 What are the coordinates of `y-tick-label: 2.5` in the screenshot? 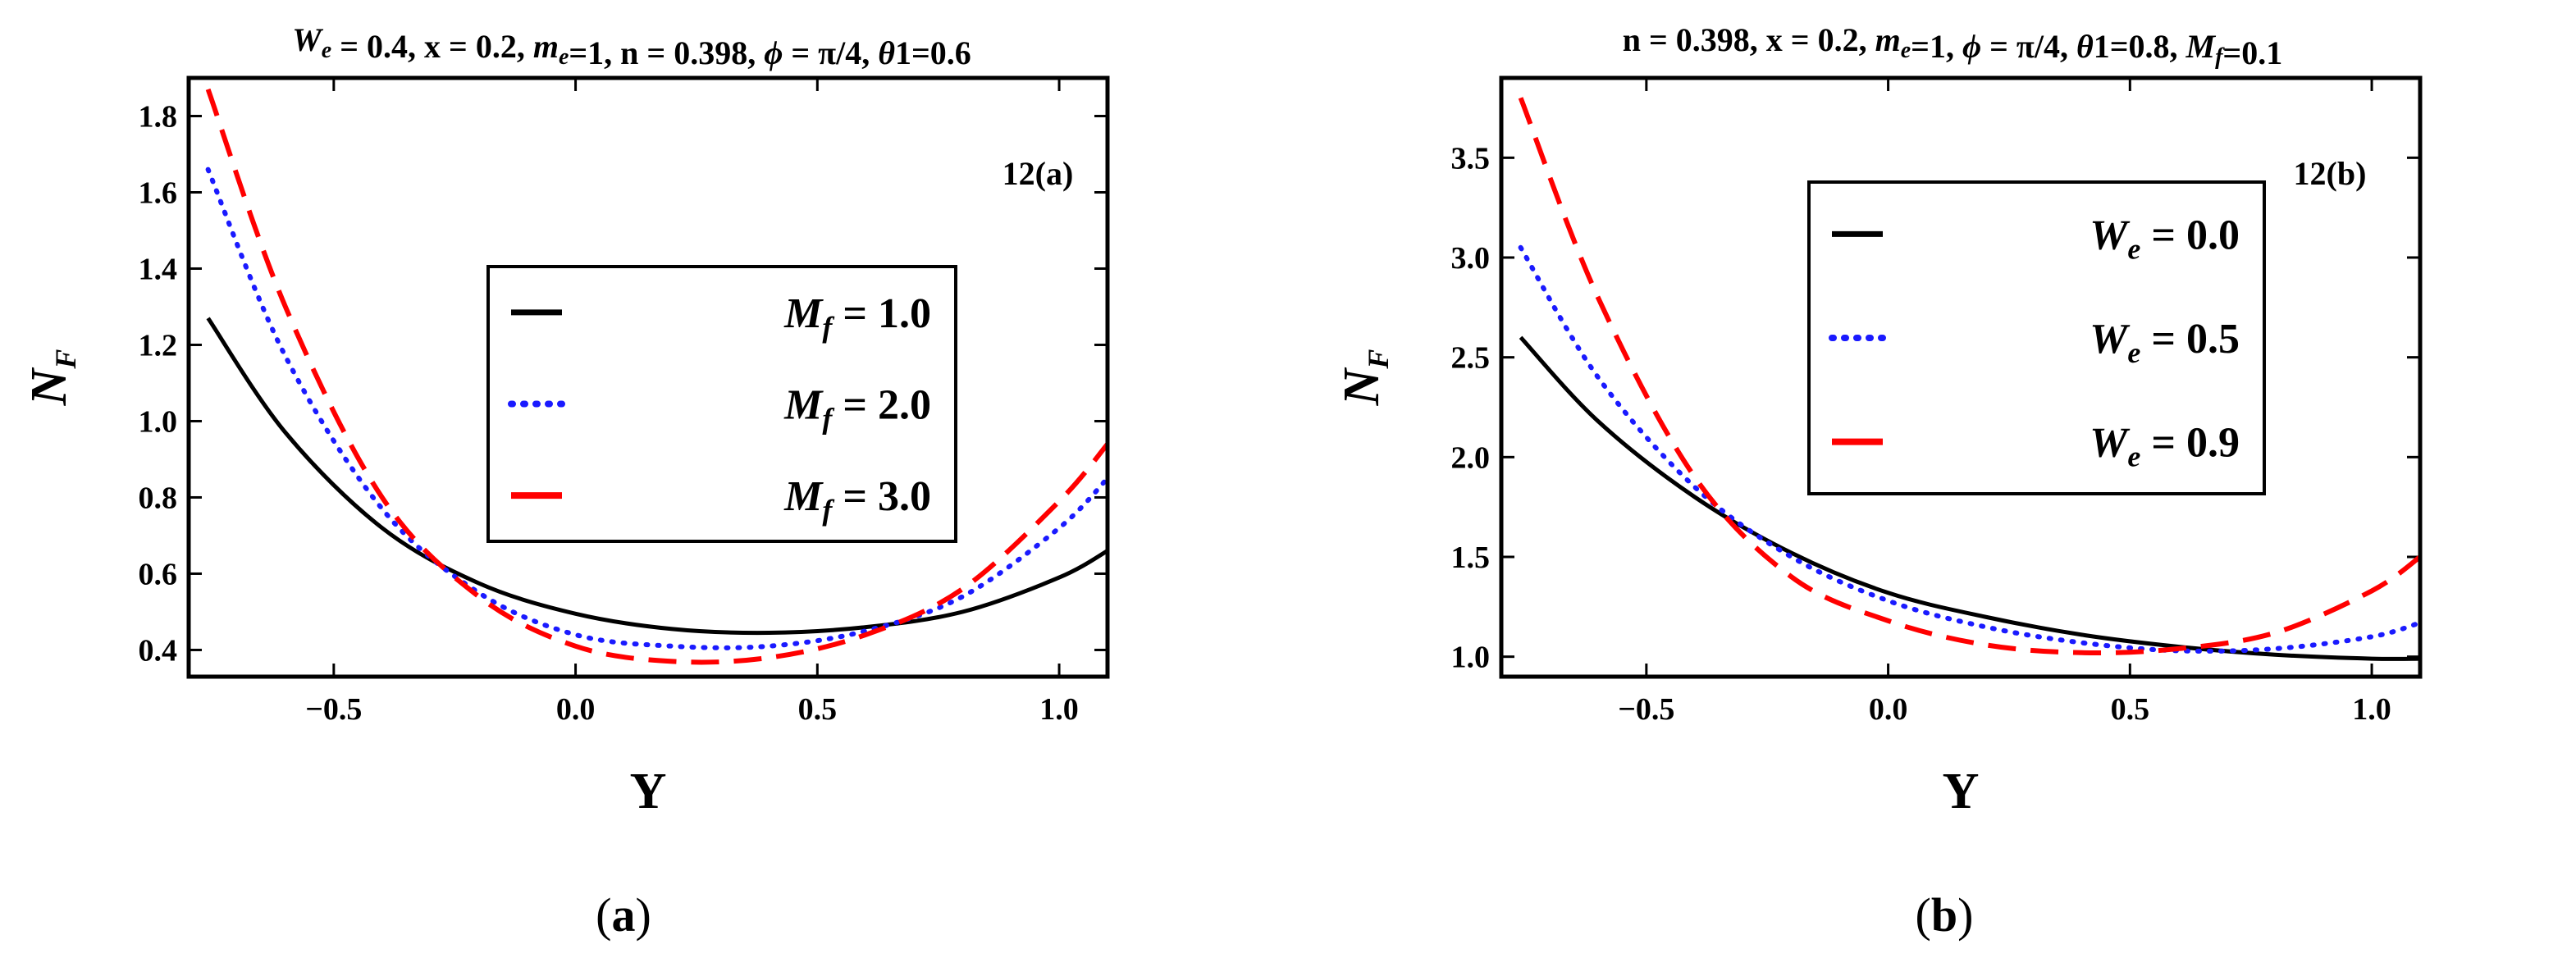 It's located at (1471, 358).